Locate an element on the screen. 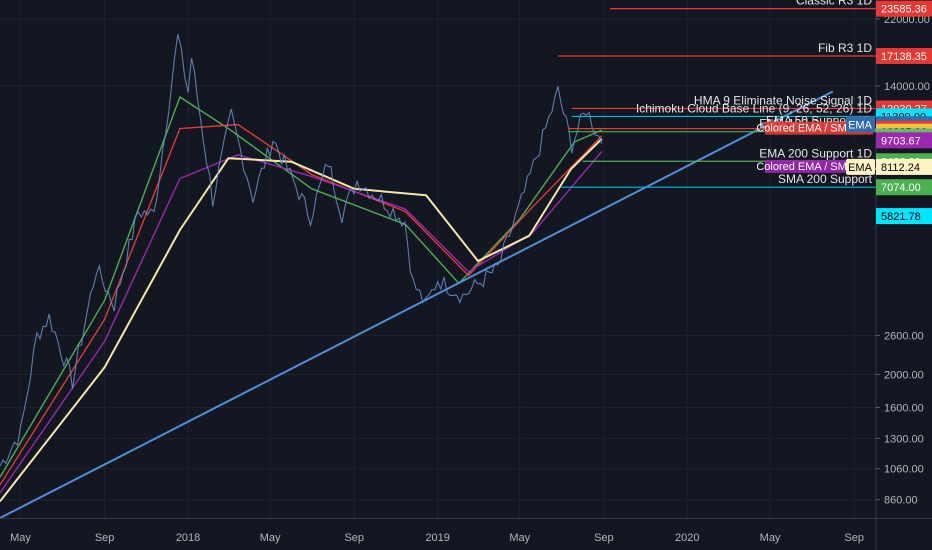  y-tick-label: 1300.00 is located at coordinates (904, 439).